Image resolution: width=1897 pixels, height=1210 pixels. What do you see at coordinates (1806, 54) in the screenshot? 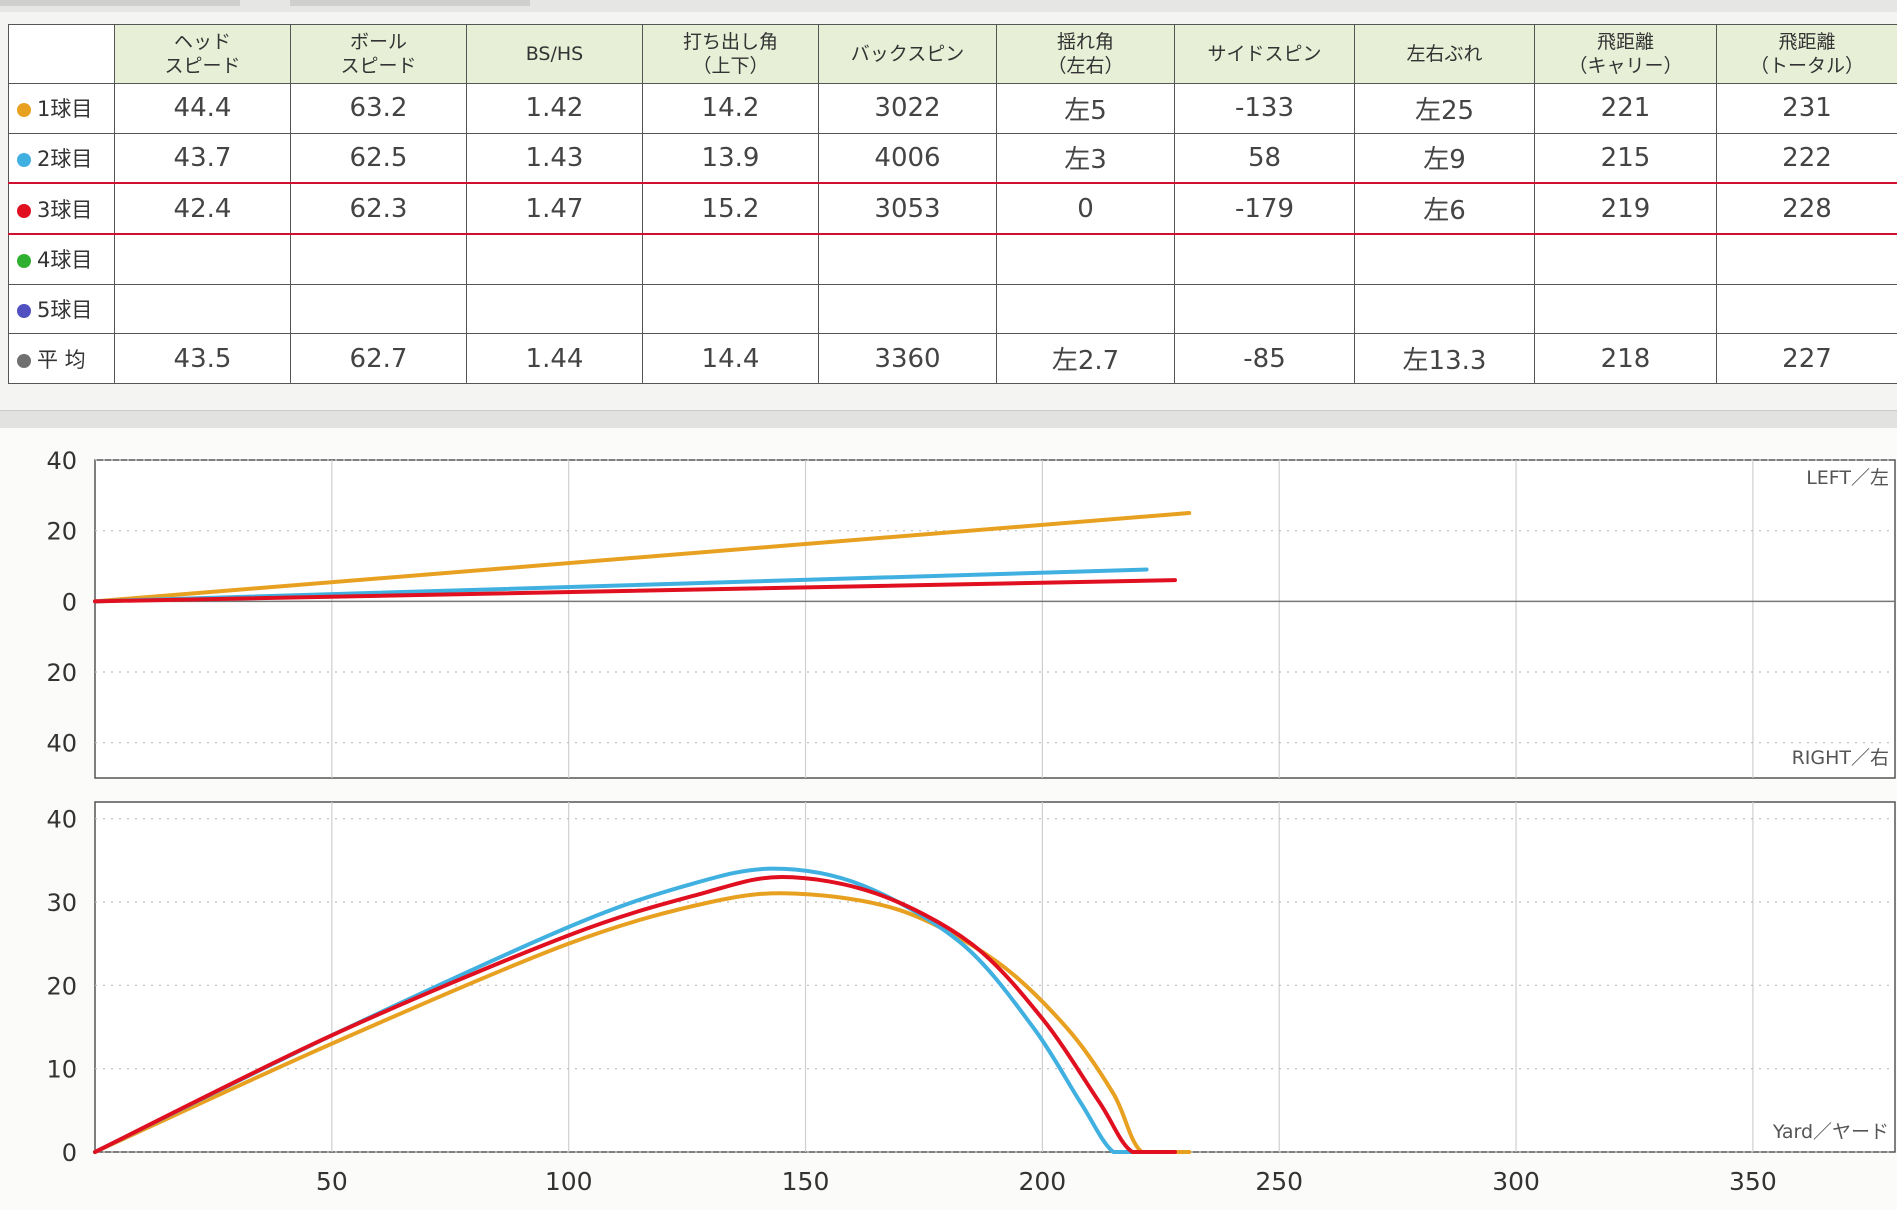
I see `column-header: 飛距離 （トータル）` at bounding box center [1806, 54].